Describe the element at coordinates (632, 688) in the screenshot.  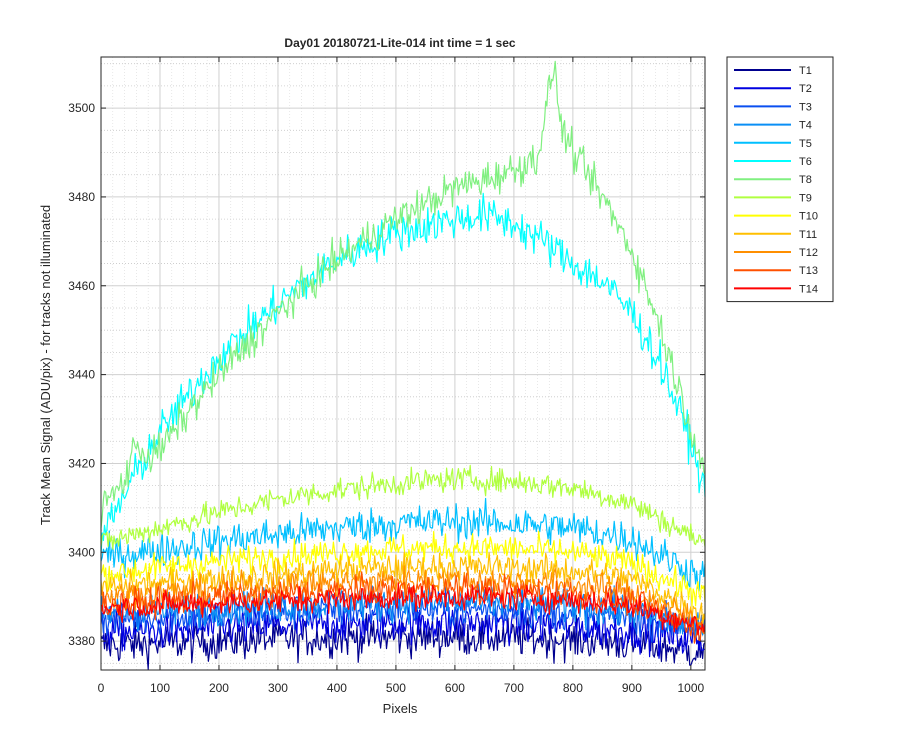
I see `x-tick-label: 900` at that location.